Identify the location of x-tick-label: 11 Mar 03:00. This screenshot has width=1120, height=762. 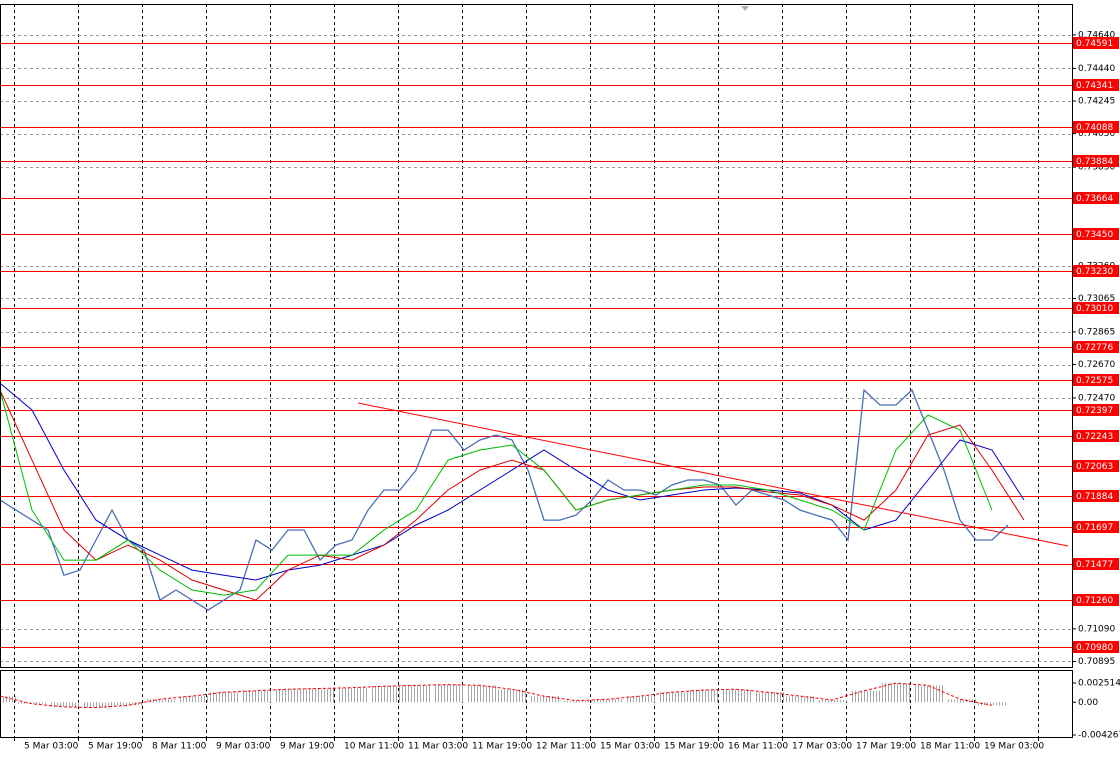
(438, 747).